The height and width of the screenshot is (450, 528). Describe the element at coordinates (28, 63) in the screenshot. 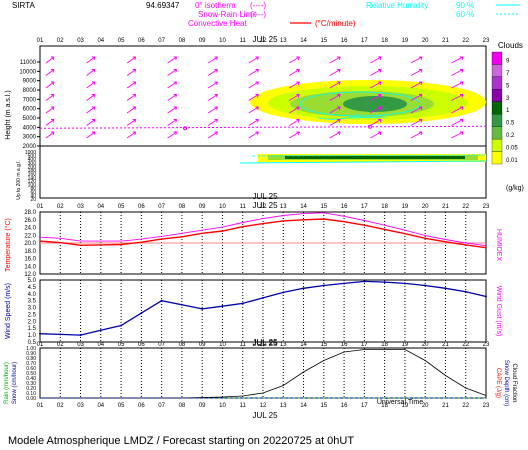

I see `height-tick-label: 11000` at that location.